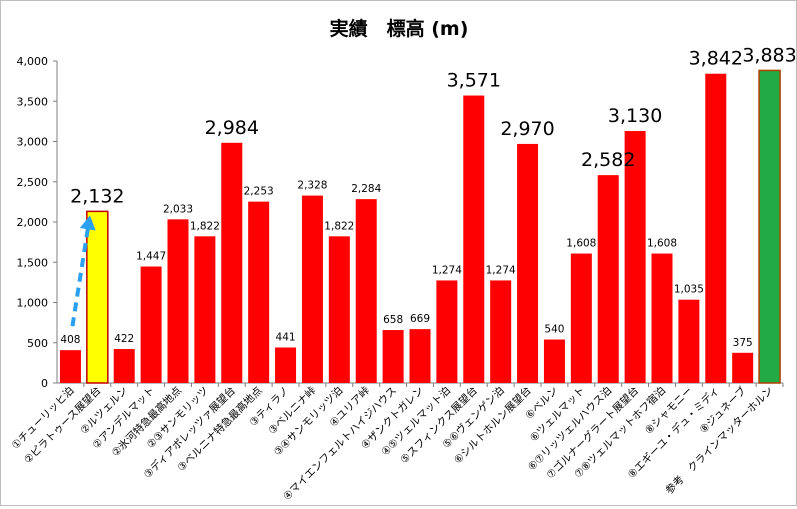 This screenshot has height=509, width=797. I want to click on data-label: 669, so click(420, 319).